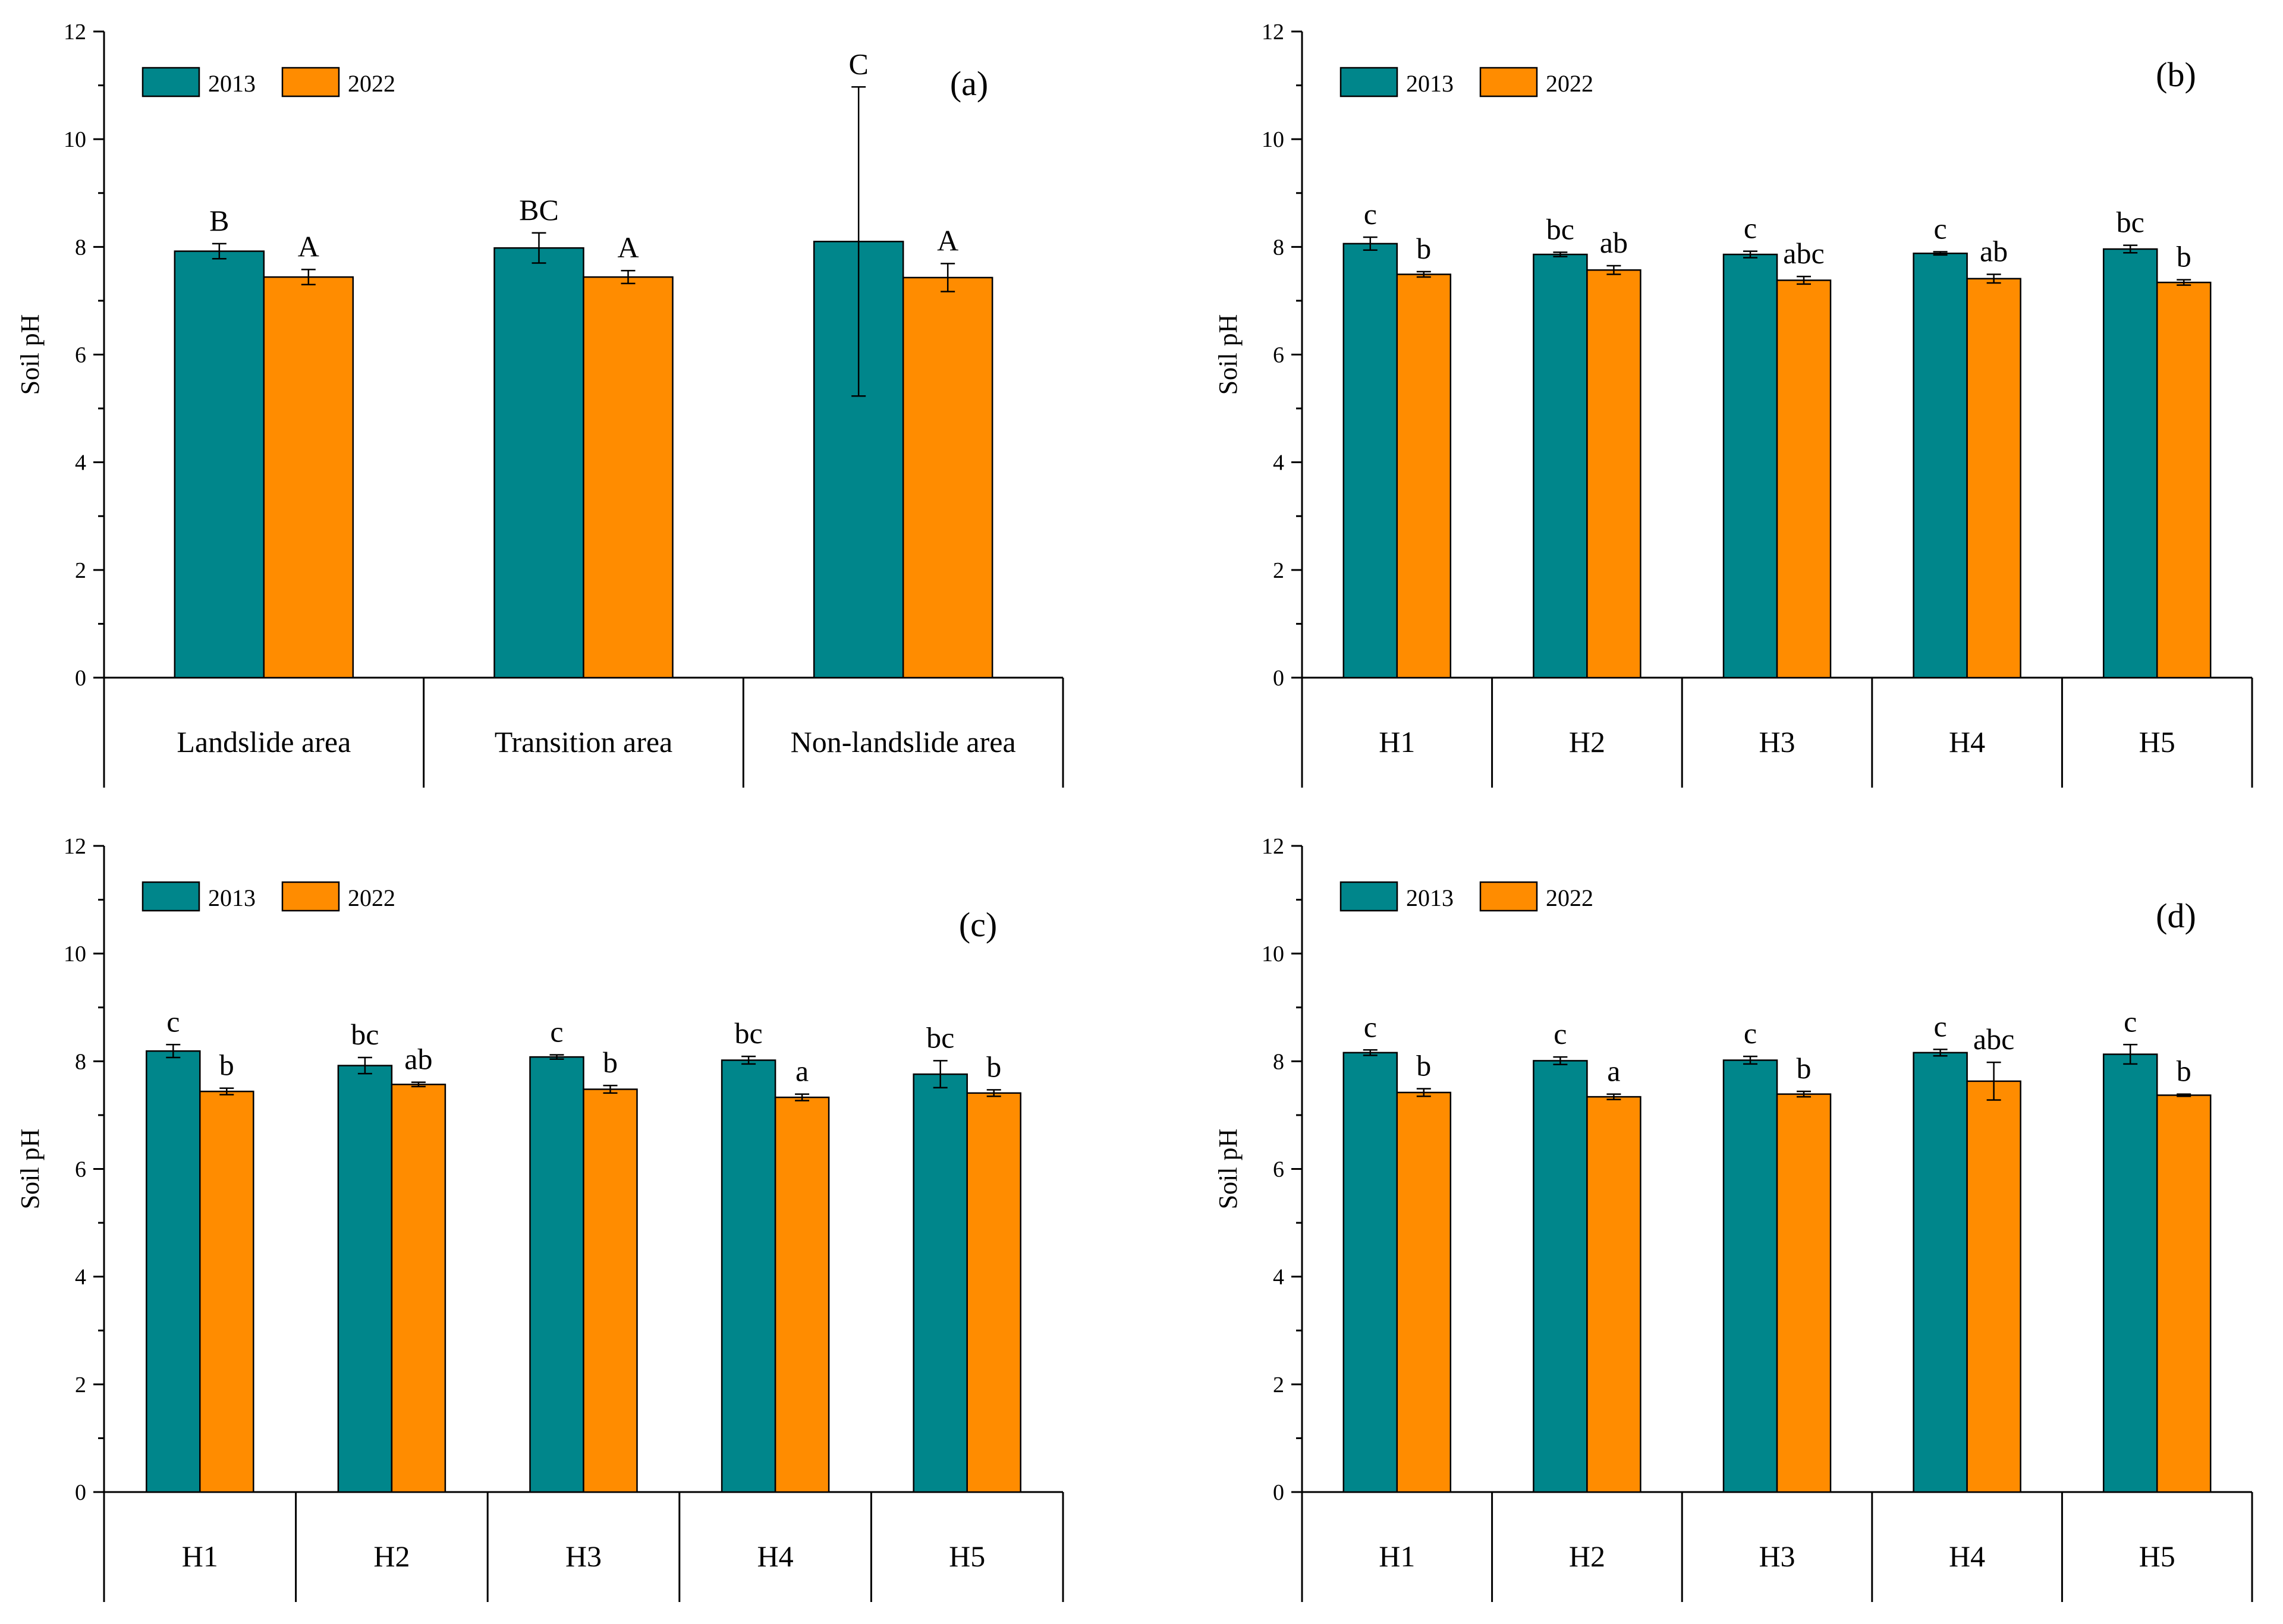 This screenshot has width=2283, height=1624. I want to click on significance-label: abc, so click(1993, 1039).